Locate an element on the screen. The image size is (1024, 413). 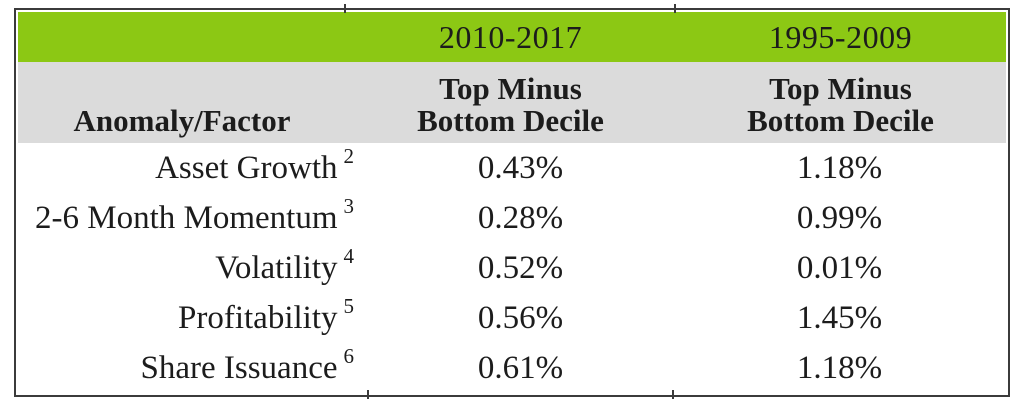
table-row-2-6-month-momentum: 2-6 Month Momentum 3 0.28% 0.99% is located at coordinates (512, 218).